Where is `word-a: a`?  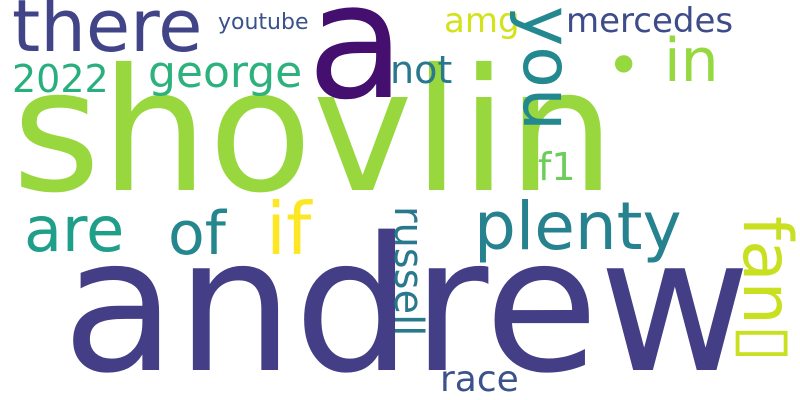
word-a: a is located at coordinates (356, 67).